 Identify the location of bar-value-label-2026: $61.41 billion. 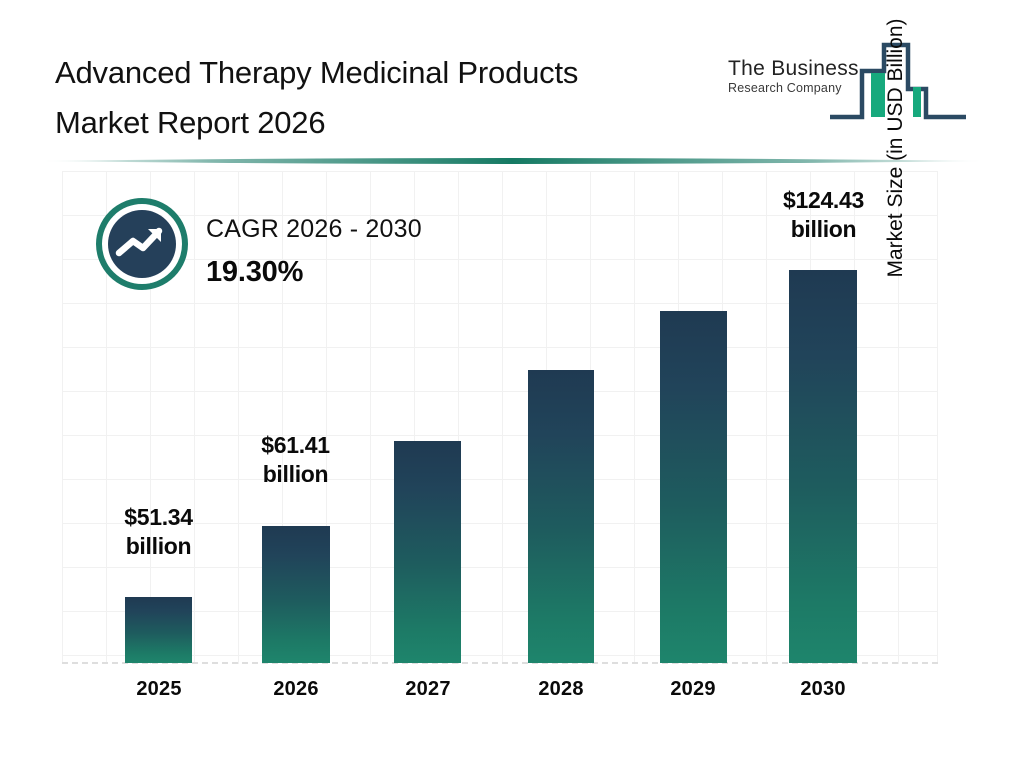
(295, 460).